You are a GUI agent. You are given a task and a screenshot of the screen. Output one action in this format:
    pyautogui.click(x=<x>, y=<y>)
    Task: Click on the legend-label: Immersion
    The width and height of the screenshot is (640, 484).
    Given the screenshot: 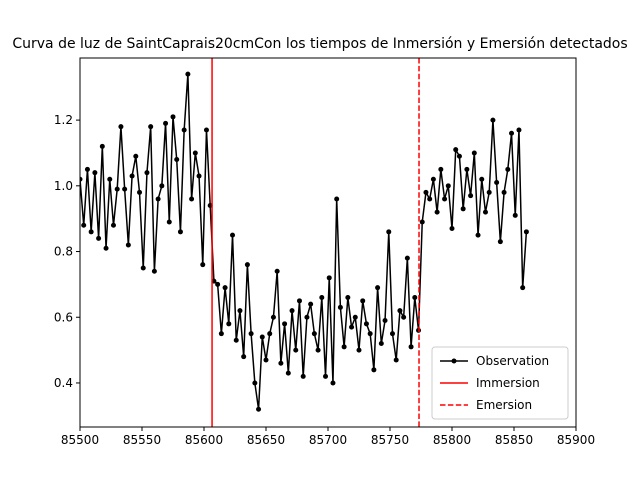 What is the action you would take?
    pyautogui.click(x=508, y=383)
    